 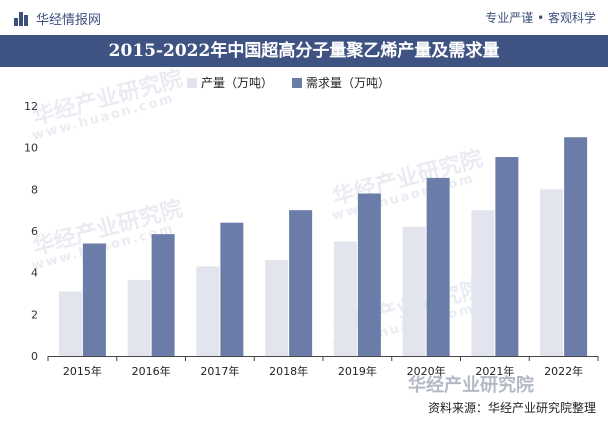 I want to click on y-tick-label: 12, so click(x=31, y=106).